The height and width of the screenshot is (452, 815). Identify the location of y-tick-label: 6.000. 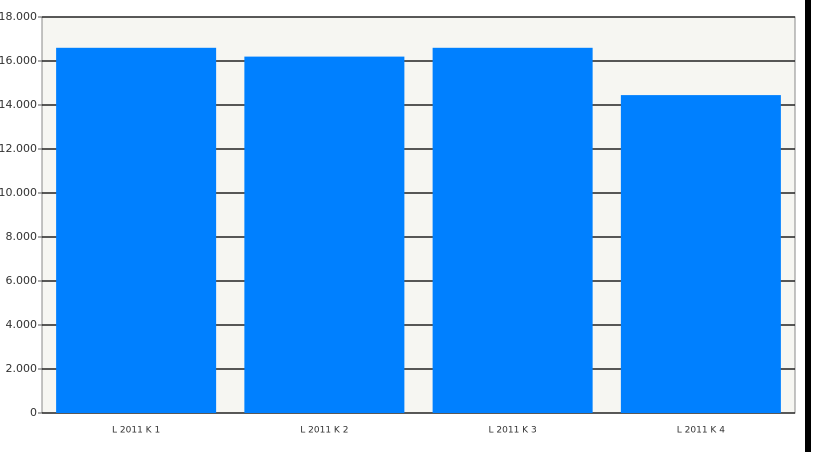
(22, 280).